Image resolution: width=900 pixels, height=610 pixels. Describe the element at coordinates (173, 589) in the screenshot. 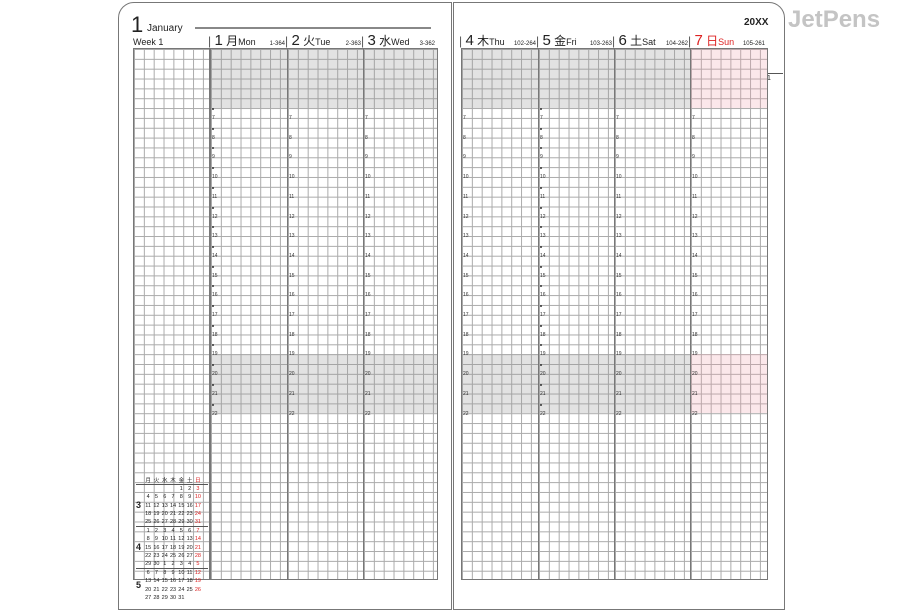

I see `mini-day: 23` at that location.